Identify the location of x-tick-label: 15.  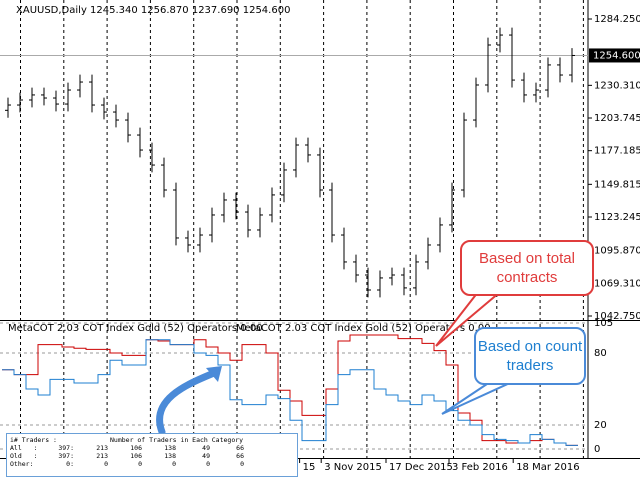
(309, 467).